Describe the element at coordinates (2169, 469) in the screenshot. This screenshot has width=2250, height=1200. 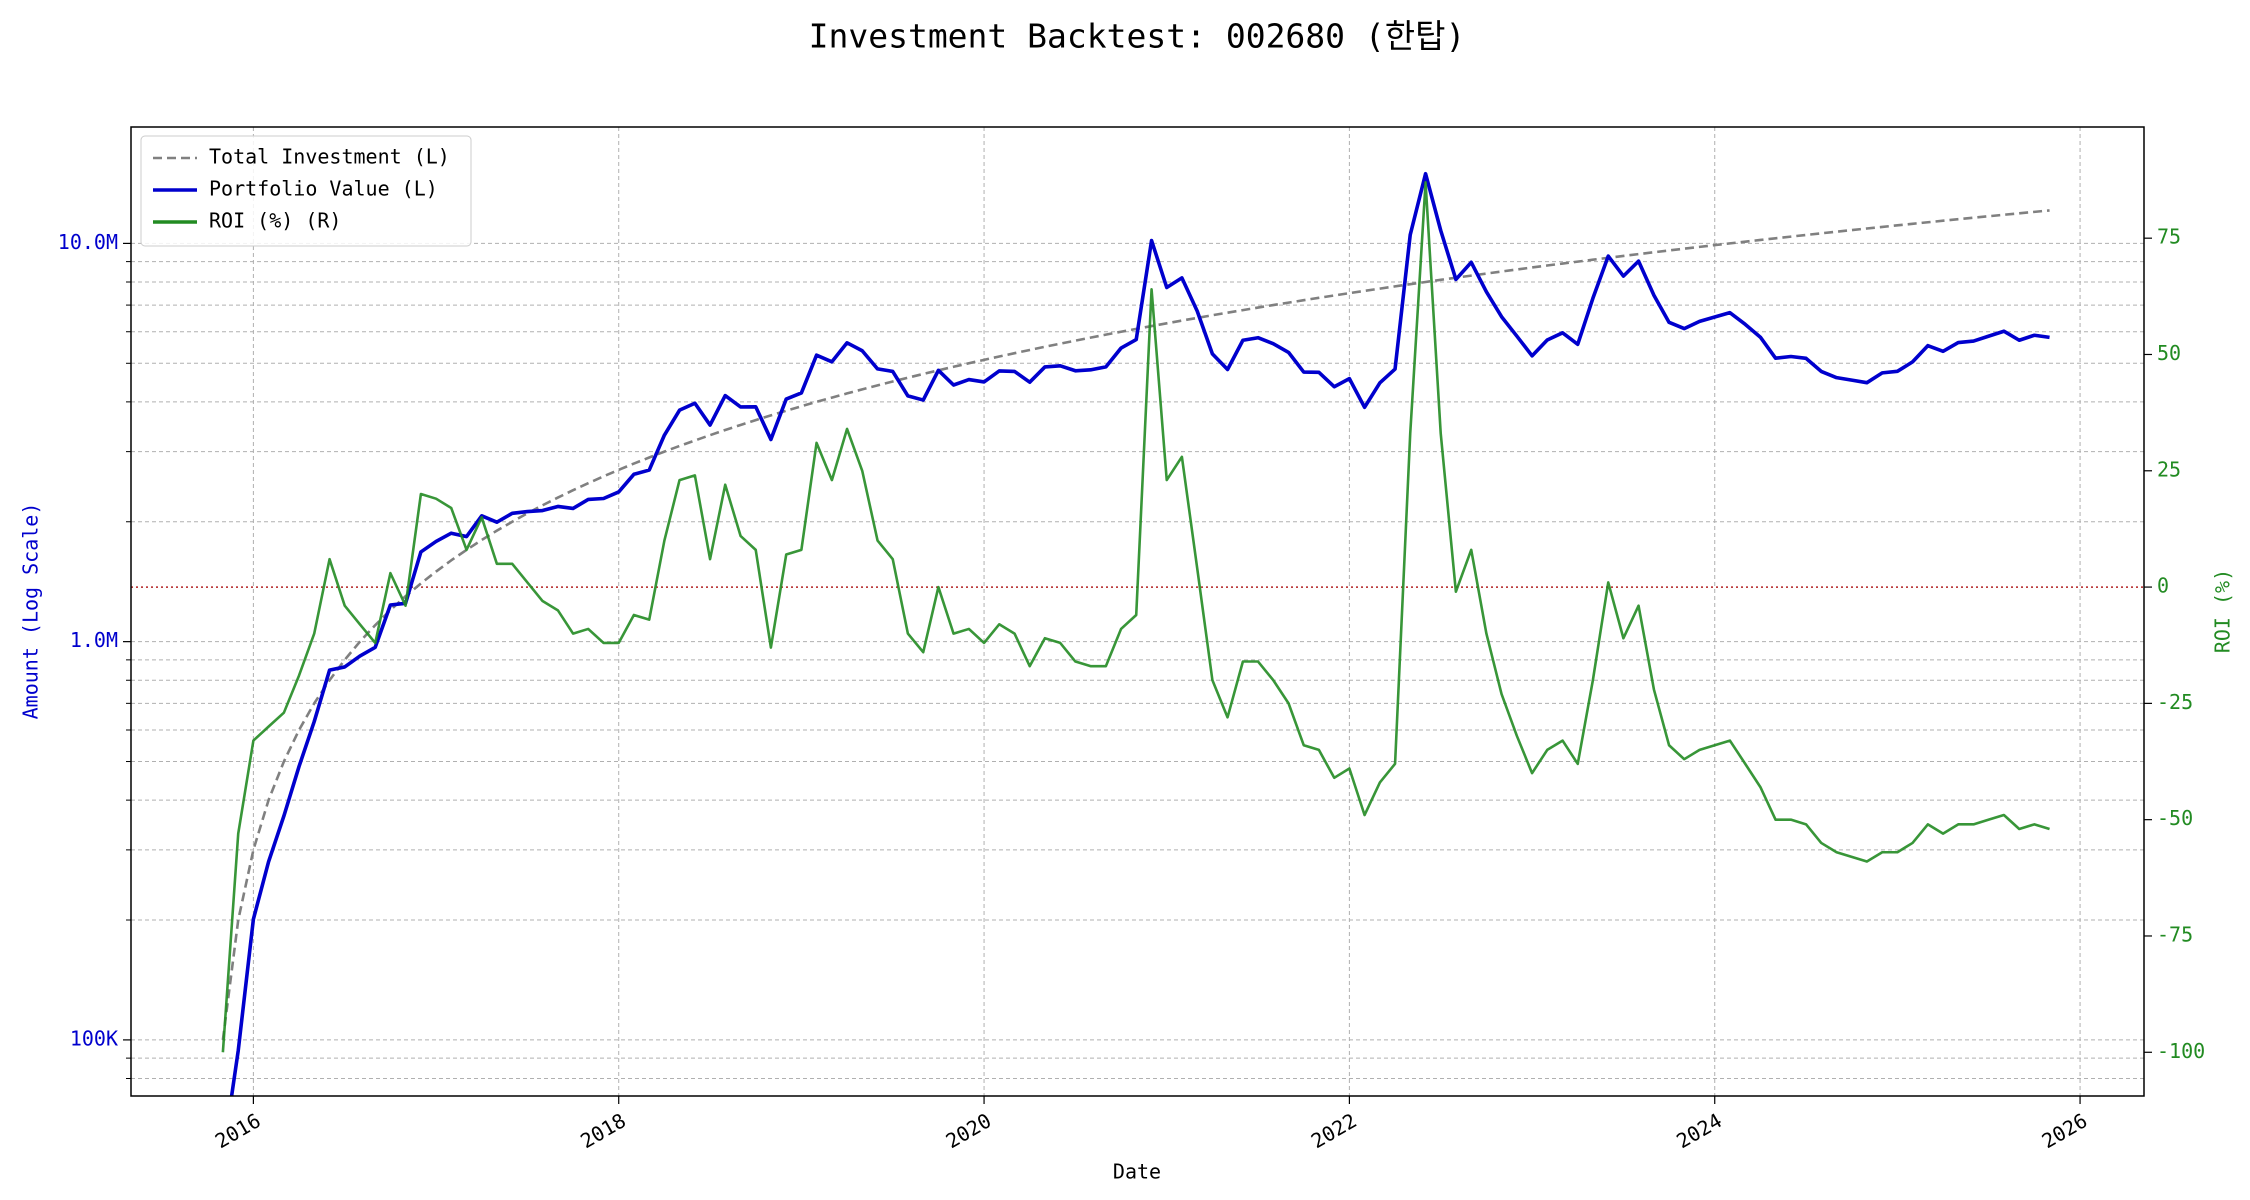
I see `y2-tick-label: 25` at that location.